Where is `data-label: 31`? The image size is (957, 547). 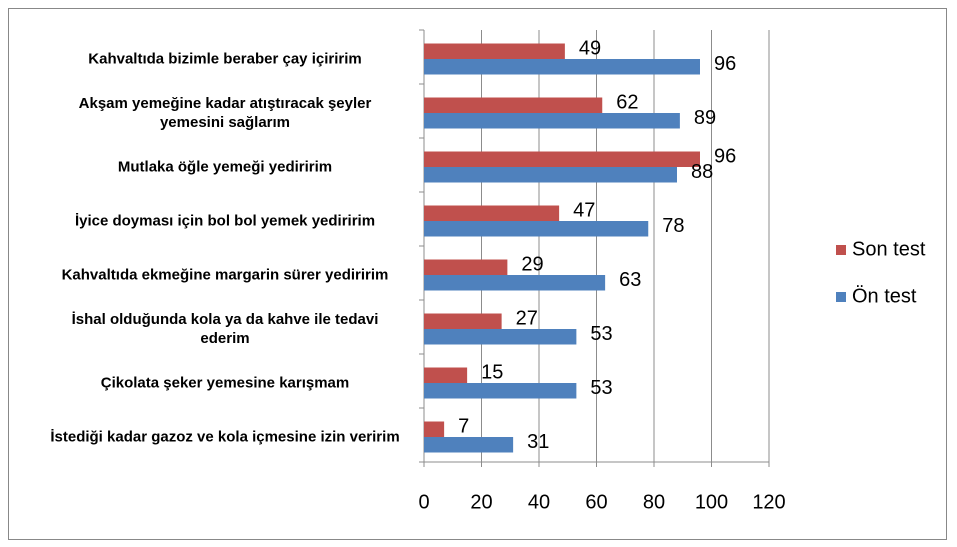 data-label: 31 is located at coordinates (538, 442).